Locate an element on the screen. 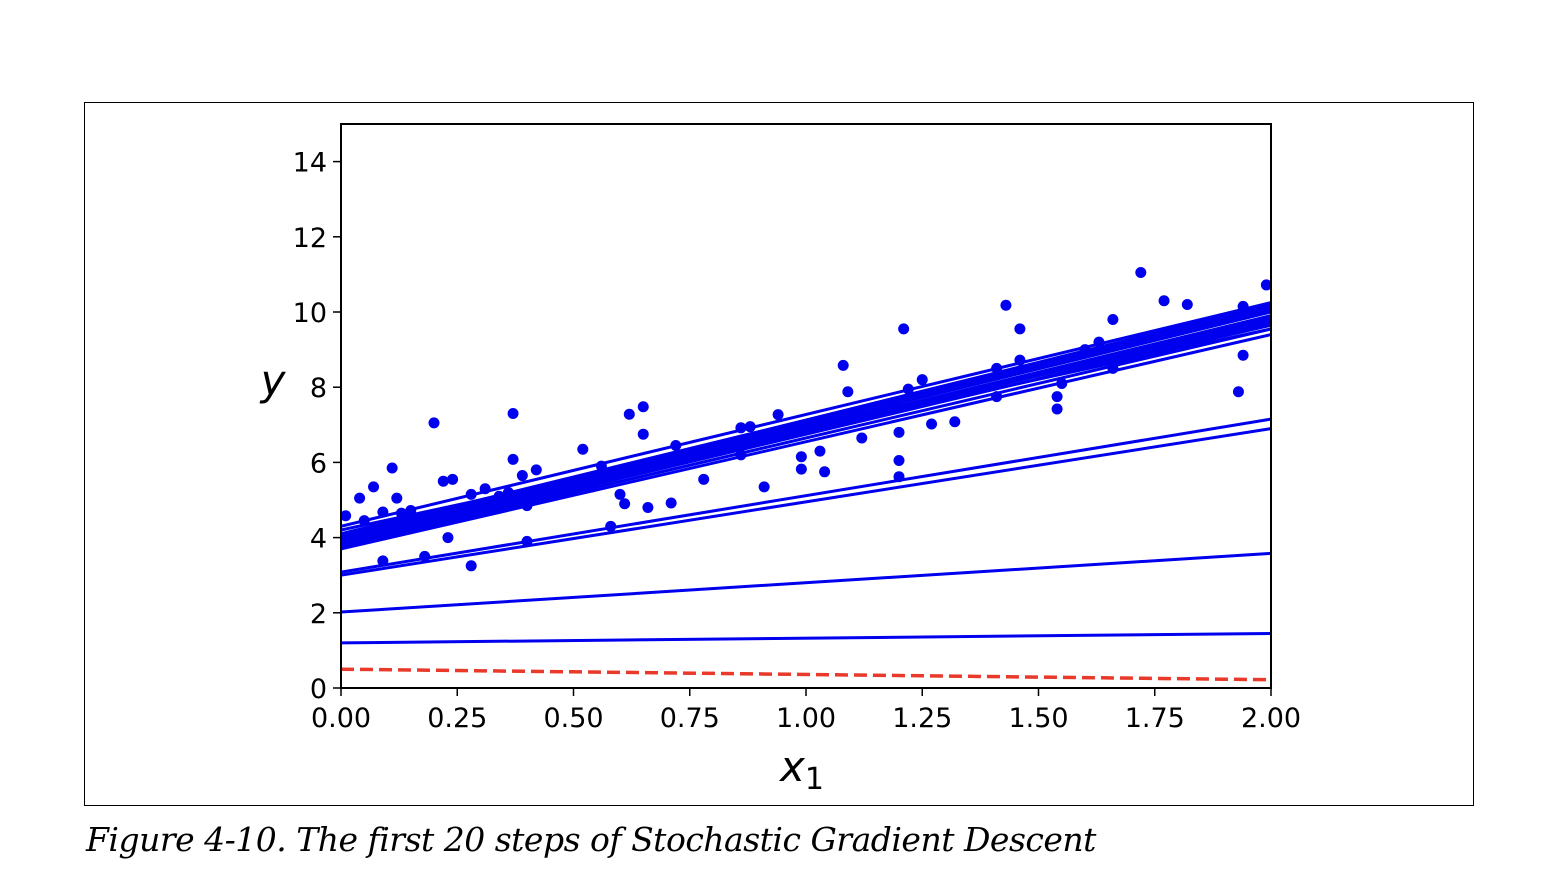  y-tick-label: 10 is located at coordinates (310, 313).